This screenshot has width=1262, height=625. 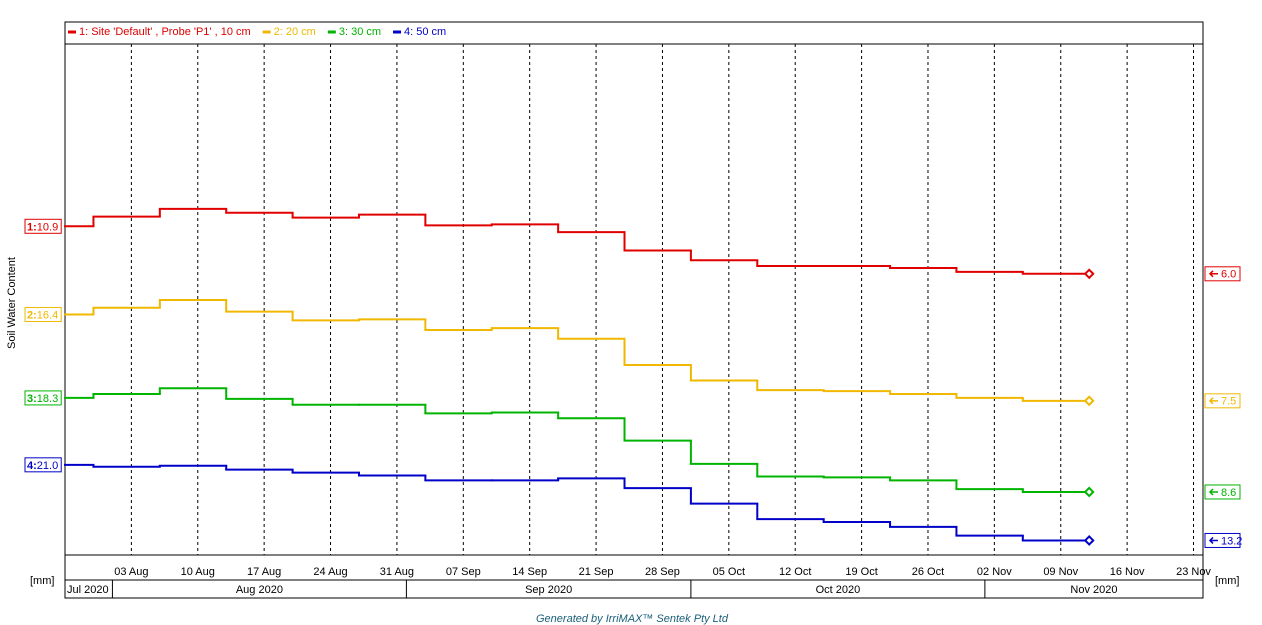 I want to click on end-tag-value: 6.0, so click(x=1228, y=275).